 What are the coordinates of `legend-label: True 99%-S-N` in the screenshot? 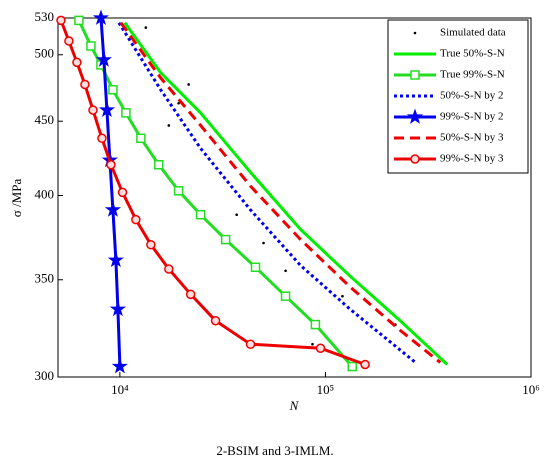 It's located at (472, 75).